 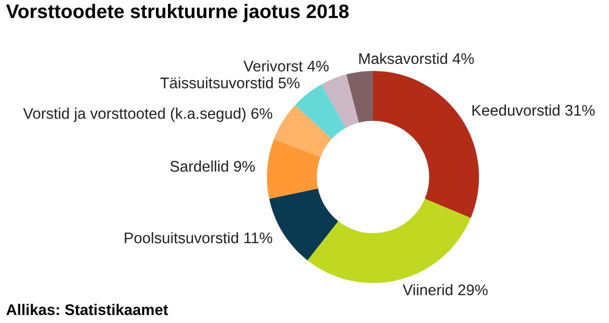 What do you see at coordinates (416, 58) in the screenshot?
I see `slice-label: Maksavorstid 4%` at bounding box center [416, 58].